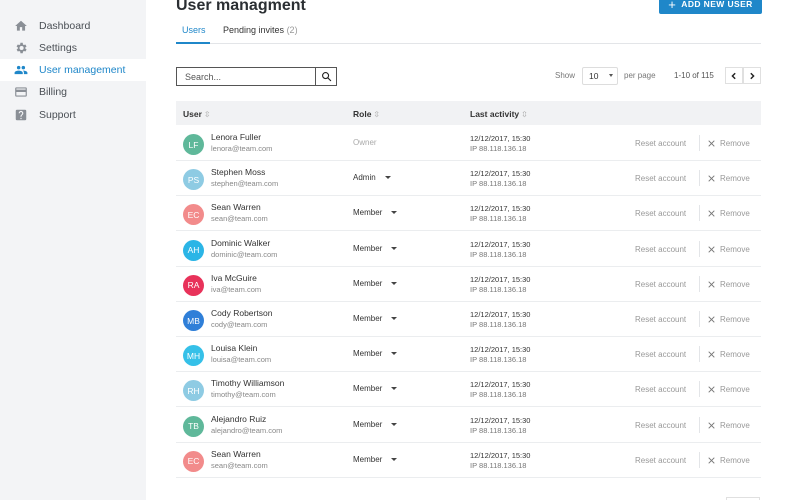 The width and height of the screenshot is (800, 500). Describe the element at coordinates (194, 30) in the screenshot. I see `tab-users: Users` at that location.